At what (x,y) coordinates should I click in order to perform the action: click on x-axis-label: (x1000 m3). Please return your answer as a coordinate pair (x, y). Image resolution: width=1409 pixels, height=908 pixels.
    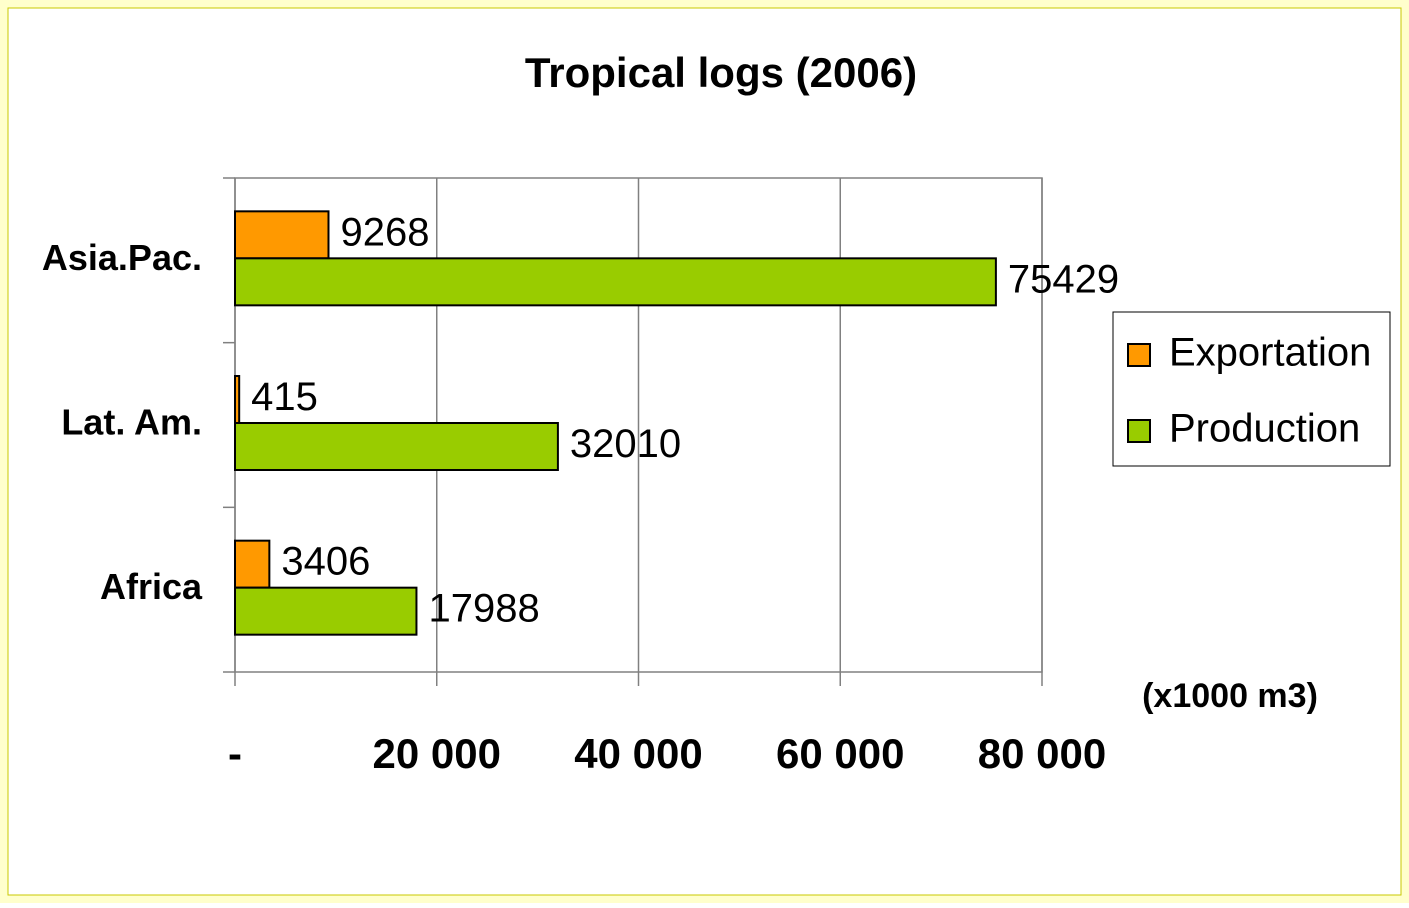
    Looking at the image, I should click on (1230, 696).